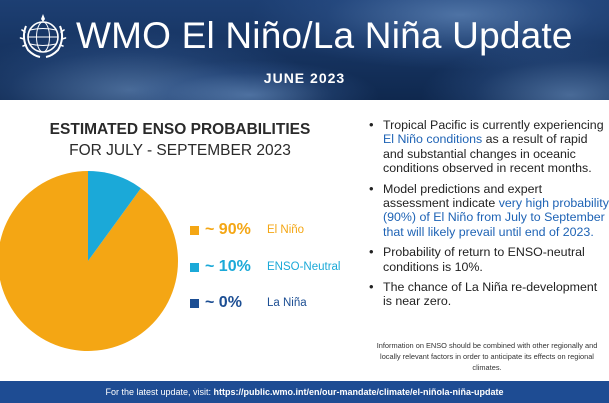  I want to click on legend-el-nino: ~ 90% El Niño, so click(247, 230).